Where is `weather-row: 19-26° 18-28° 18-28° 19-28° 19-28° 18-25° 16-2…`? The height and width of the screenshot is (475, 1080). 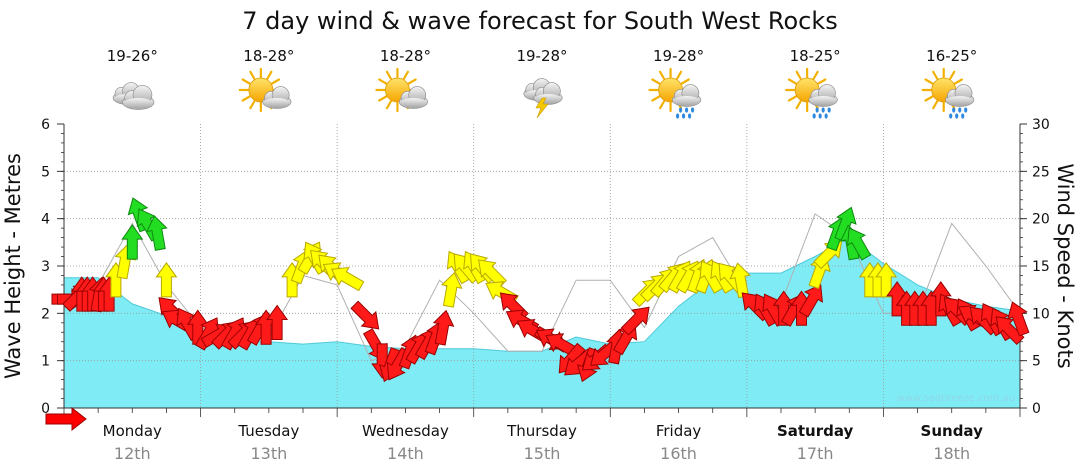
weather-row: 19-26° 18-28° 18-28° 19-28° 19-28° 18-25° 16-2… is located at coordinates (542, 83).